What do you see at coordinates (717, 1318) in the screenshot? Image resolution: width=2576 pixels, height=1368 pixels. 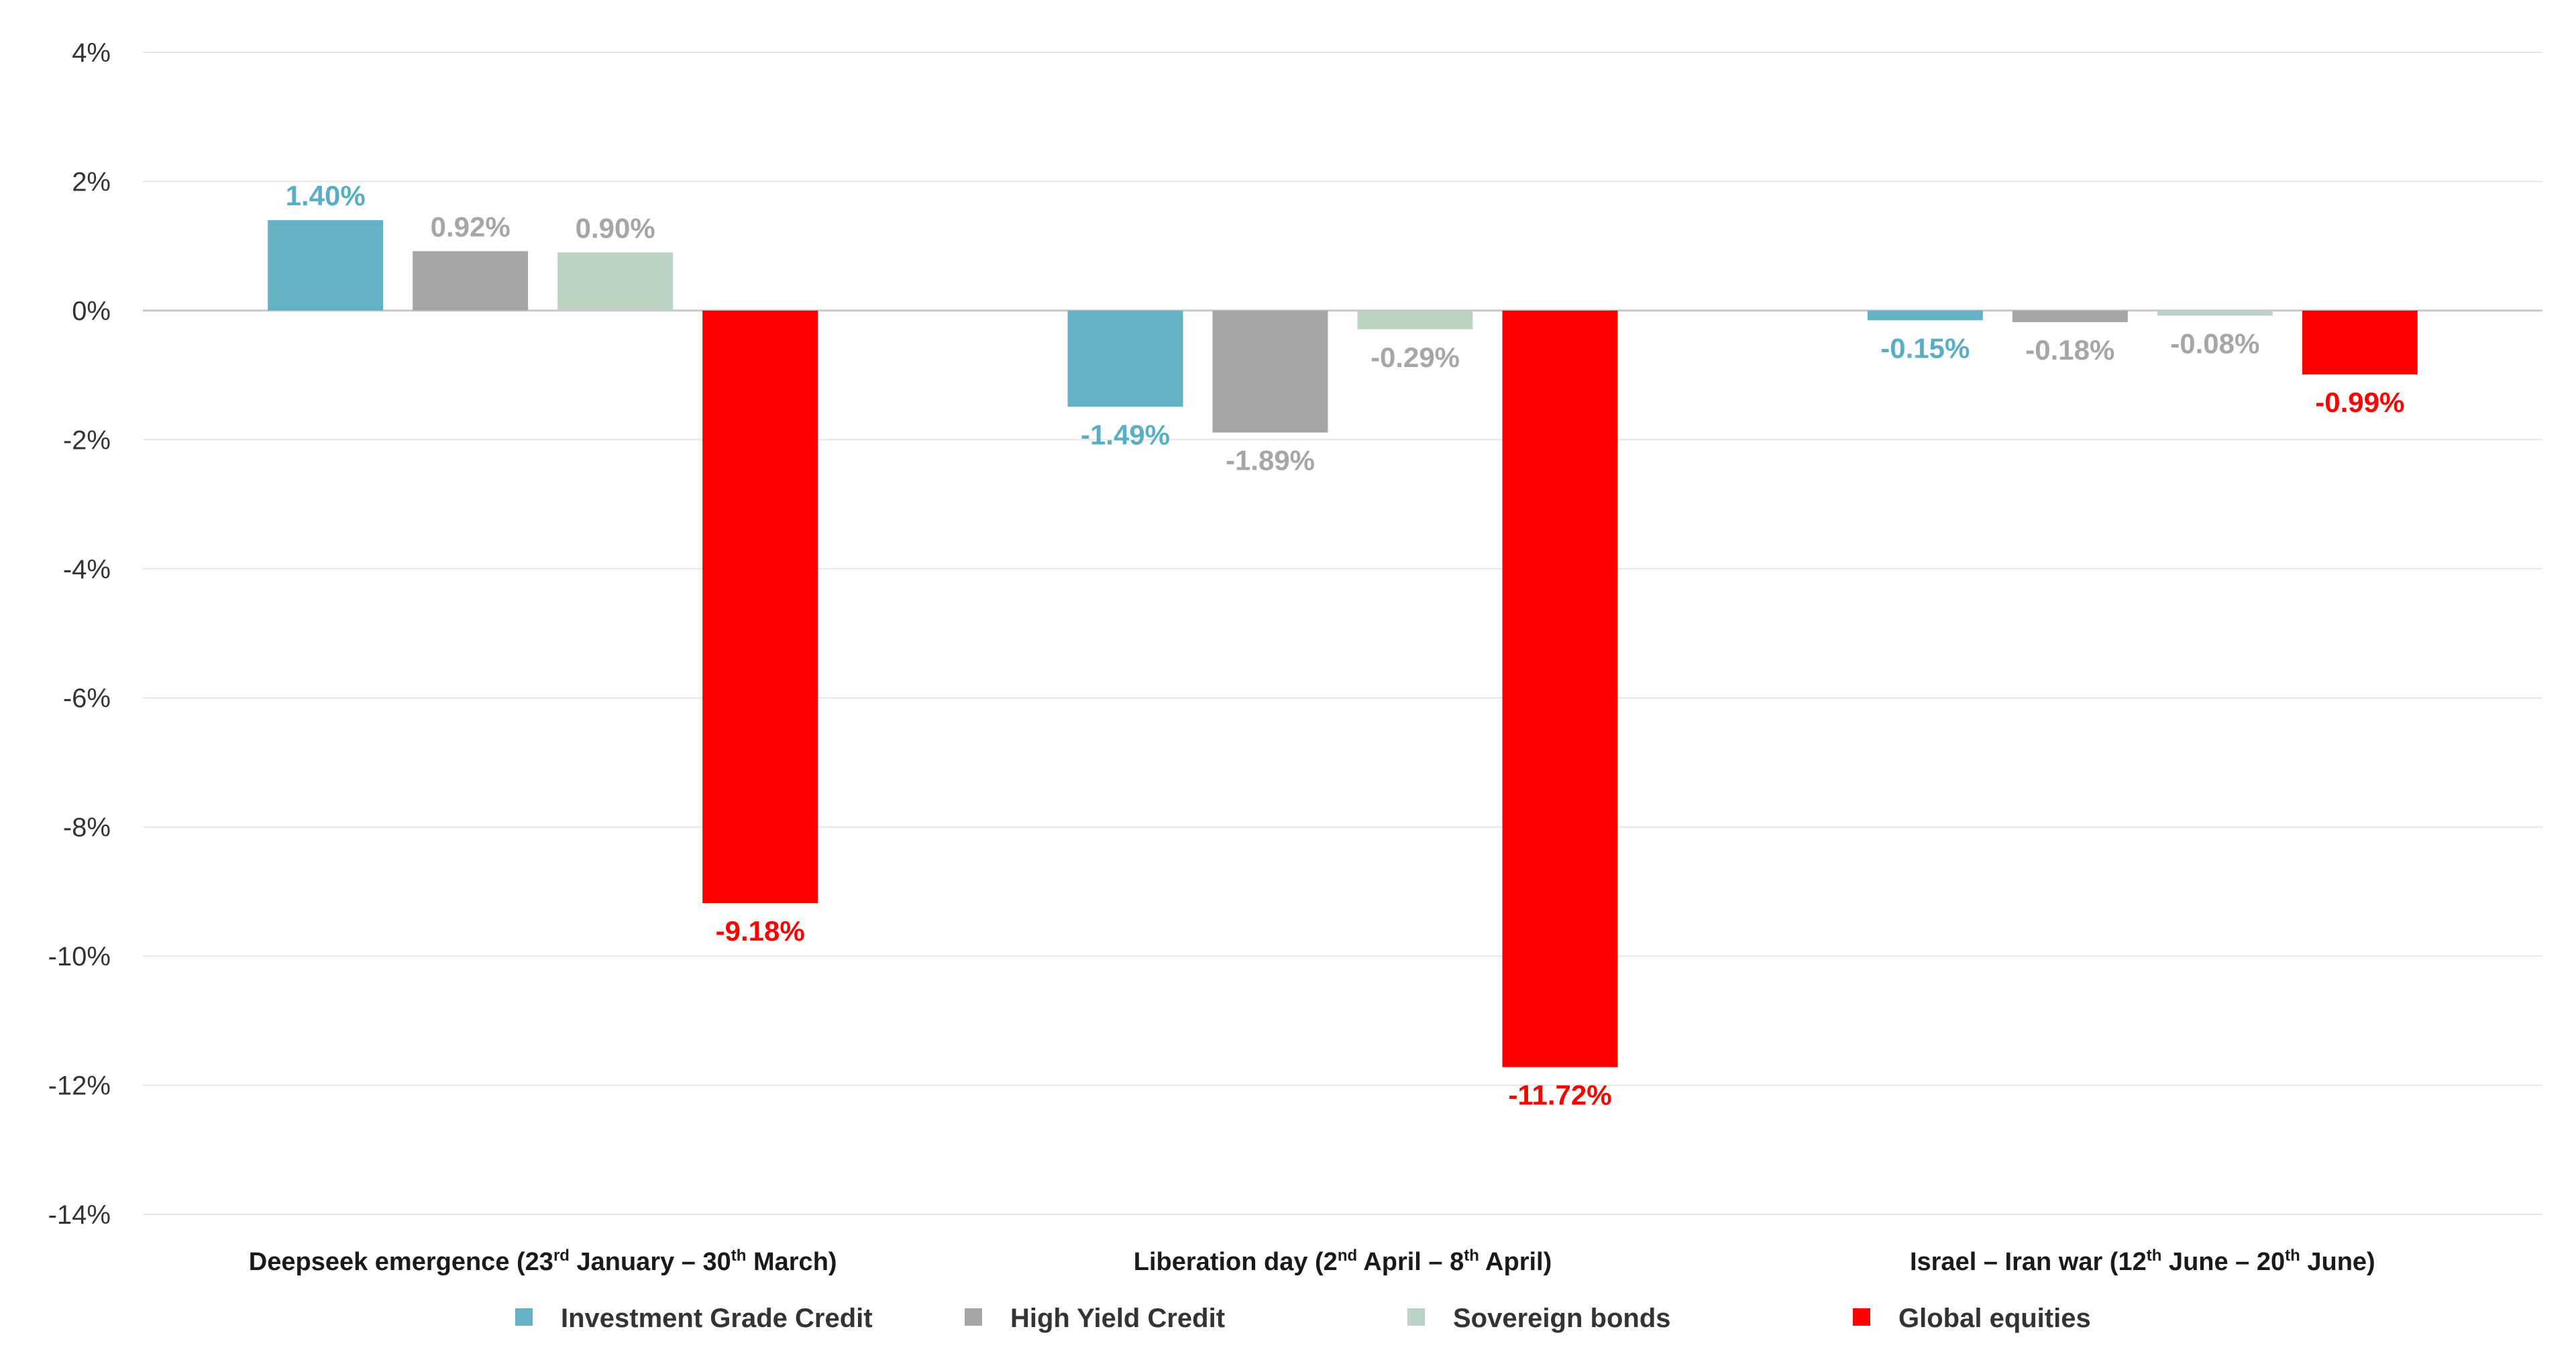 I see `legend-label: Investment Grade Credit` at bounding box center [717, 1318].